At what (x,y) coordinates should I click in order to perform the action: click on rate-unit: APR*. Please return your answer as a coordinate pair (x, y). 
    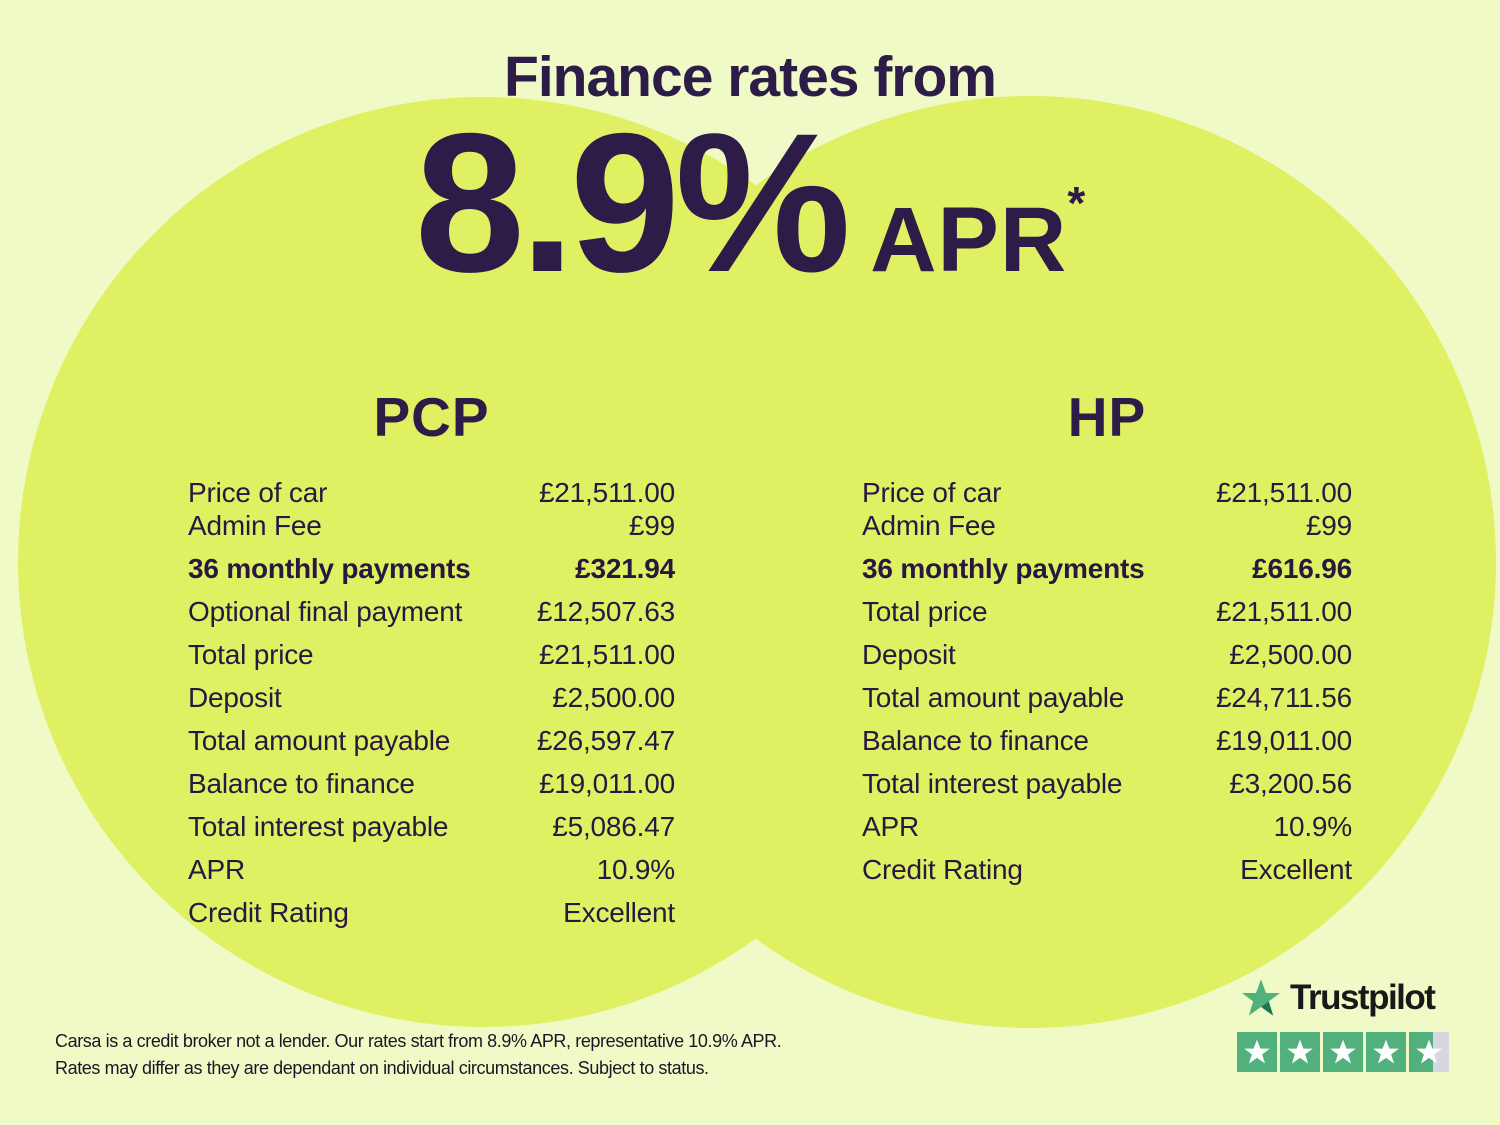
    Looking at the image, I should click on (978, 234).